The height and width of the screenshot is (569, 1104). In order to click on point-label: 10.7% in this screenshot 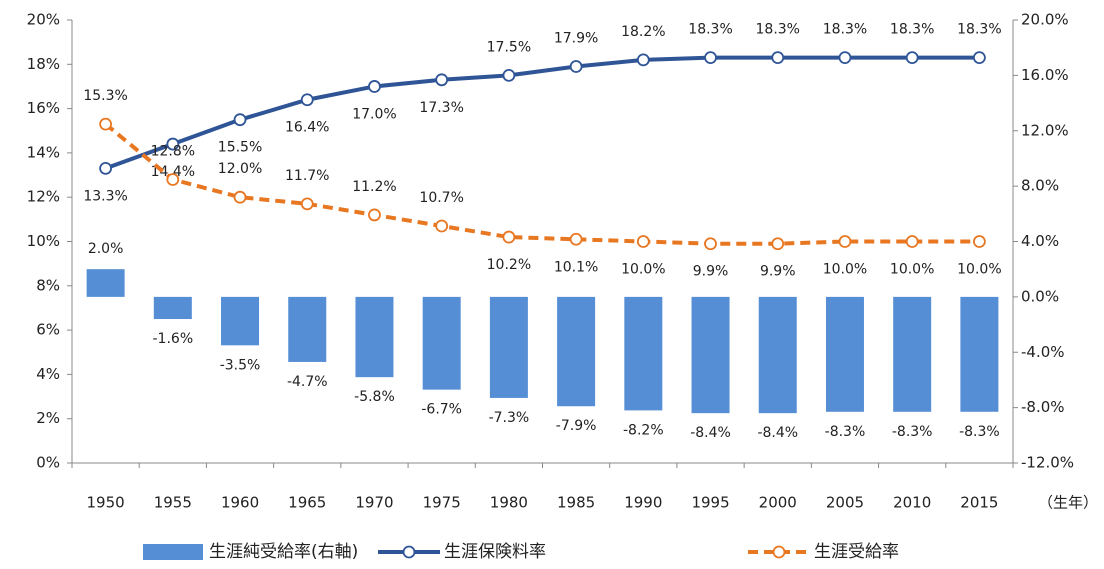, I will do `click(441, 198)`.